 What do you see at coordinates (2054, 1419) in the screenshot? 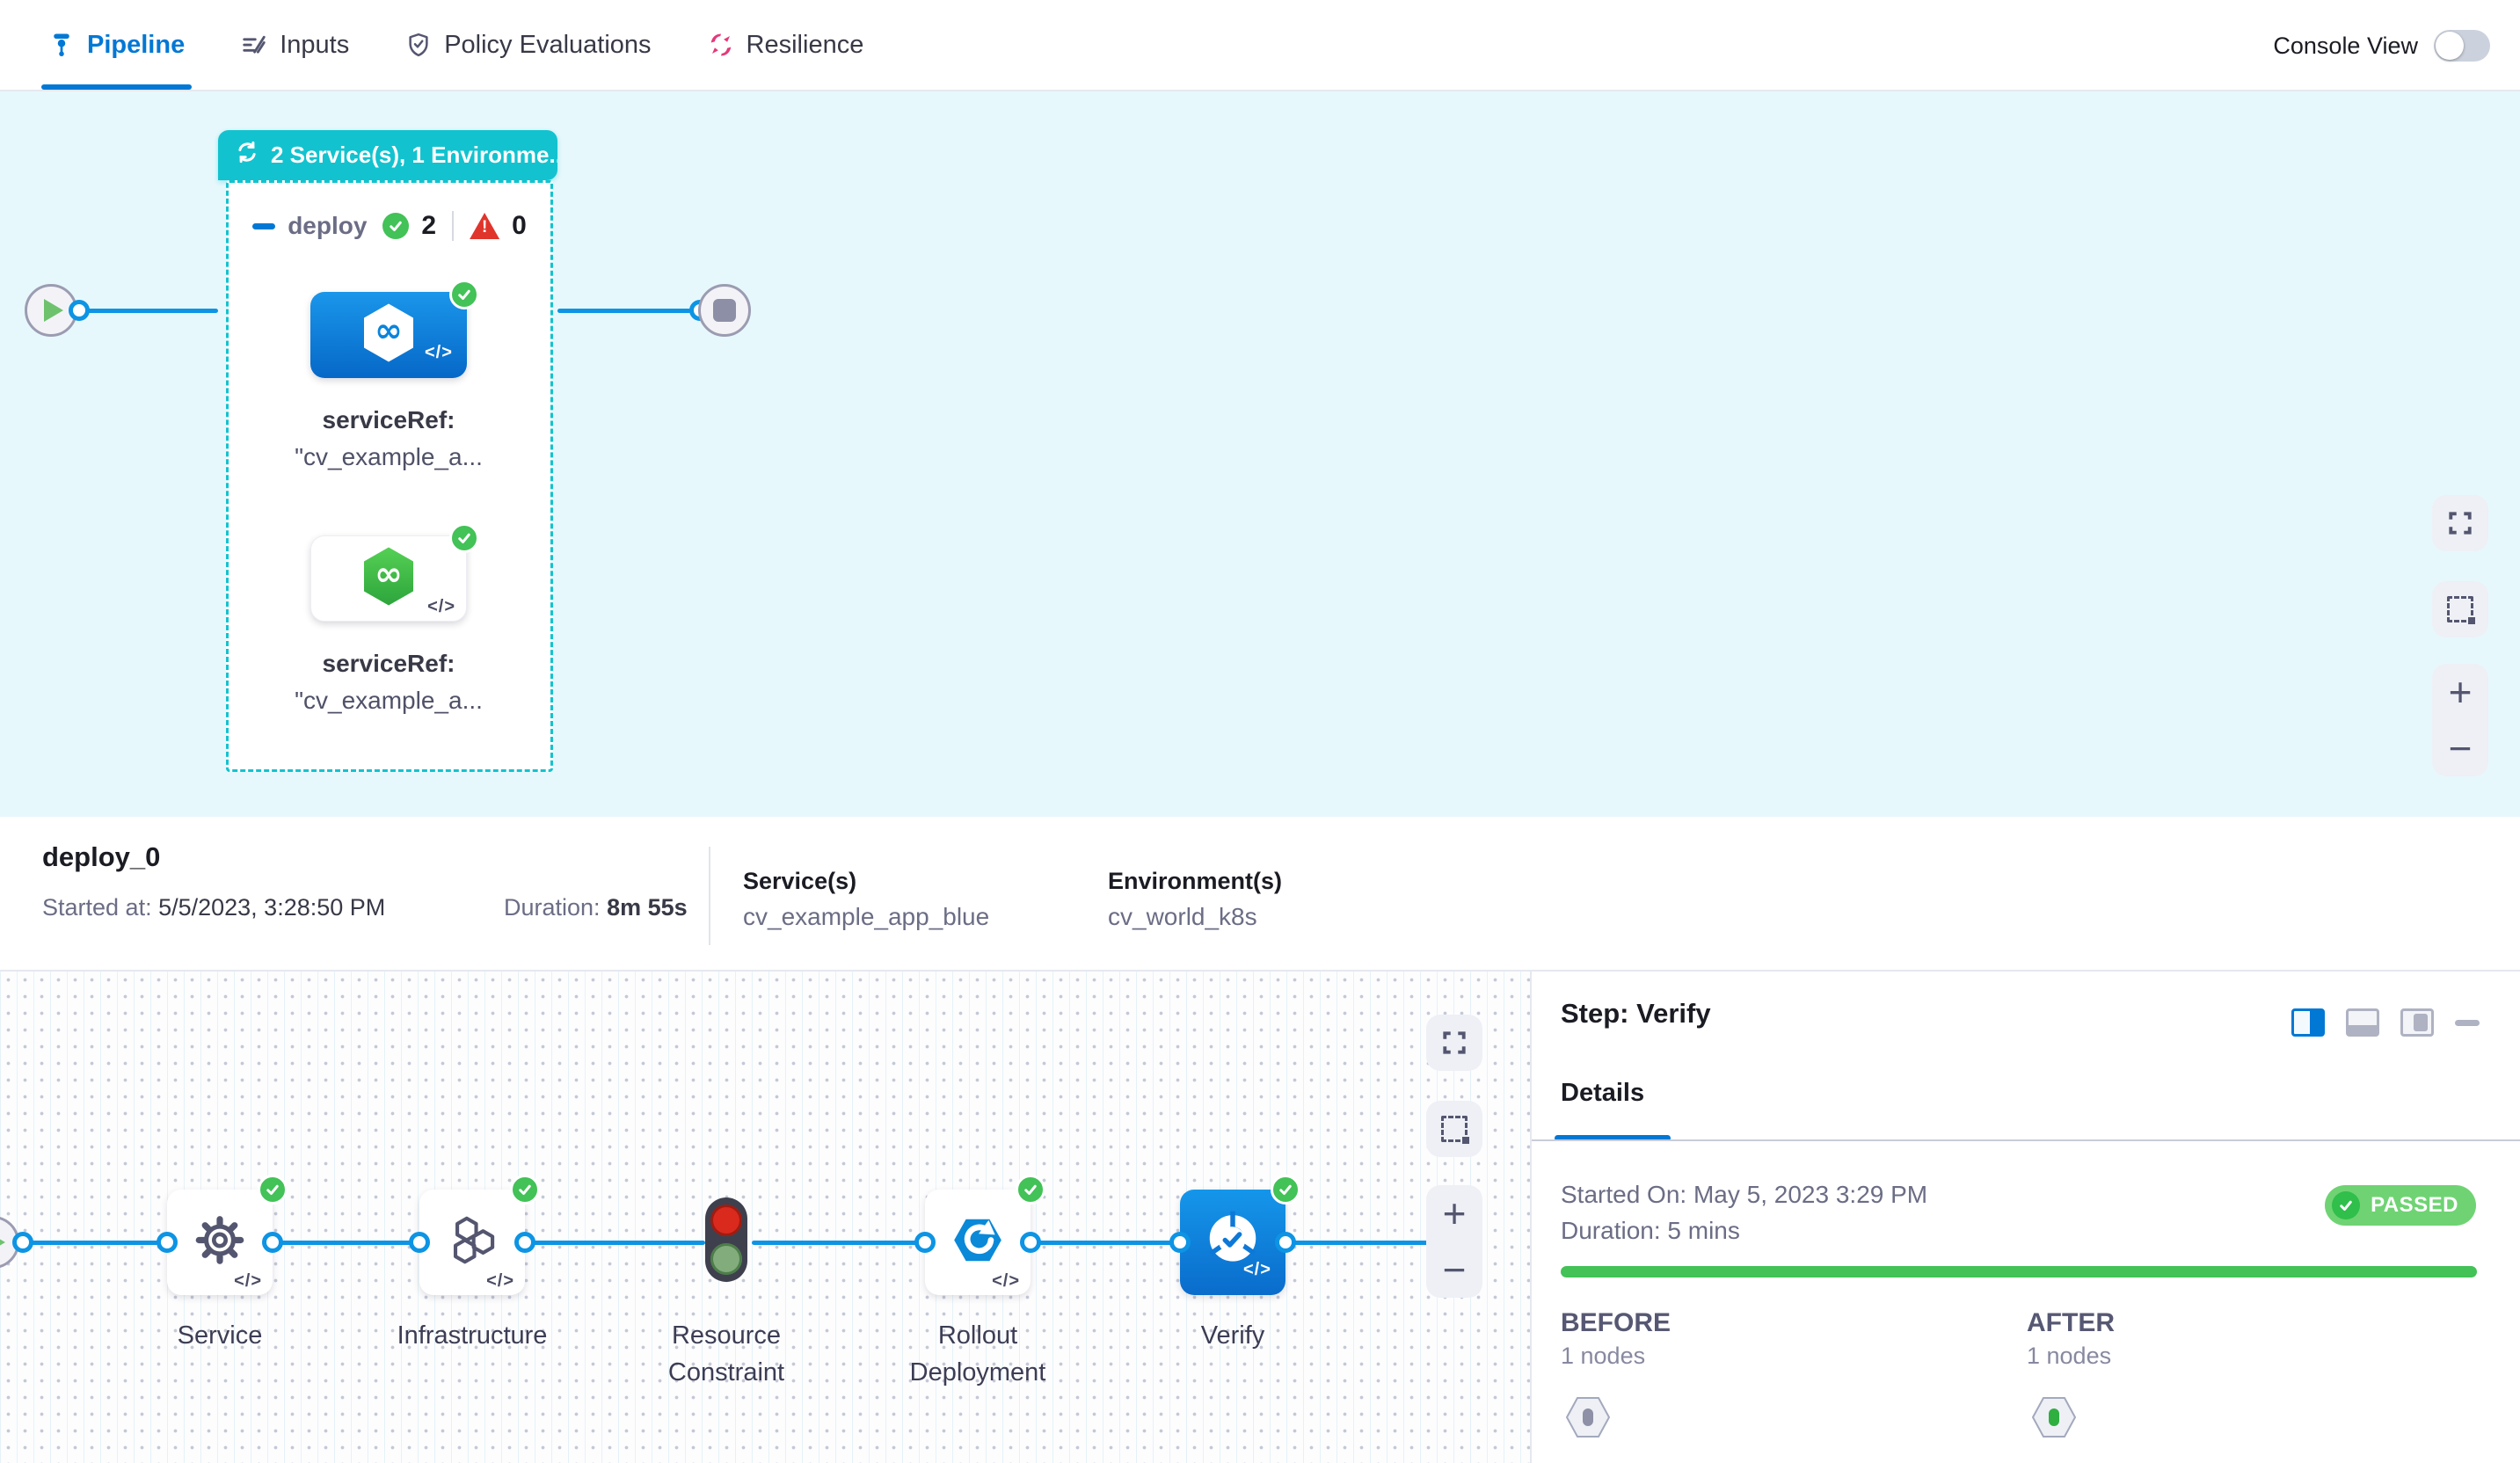
I see `after-node-hexagon` at bounding box center [2054, 1419].